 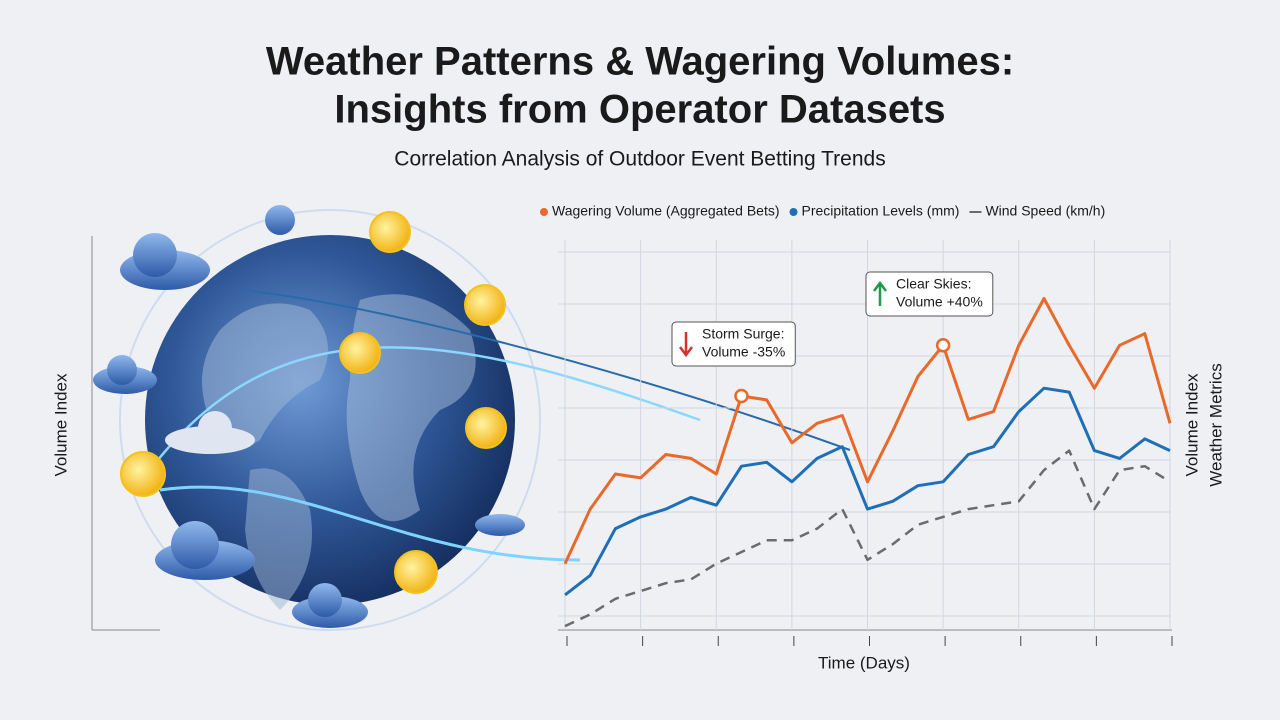 I want to click on annotation: Storm Surge: Volume -35%, so click(x=733, y=344).